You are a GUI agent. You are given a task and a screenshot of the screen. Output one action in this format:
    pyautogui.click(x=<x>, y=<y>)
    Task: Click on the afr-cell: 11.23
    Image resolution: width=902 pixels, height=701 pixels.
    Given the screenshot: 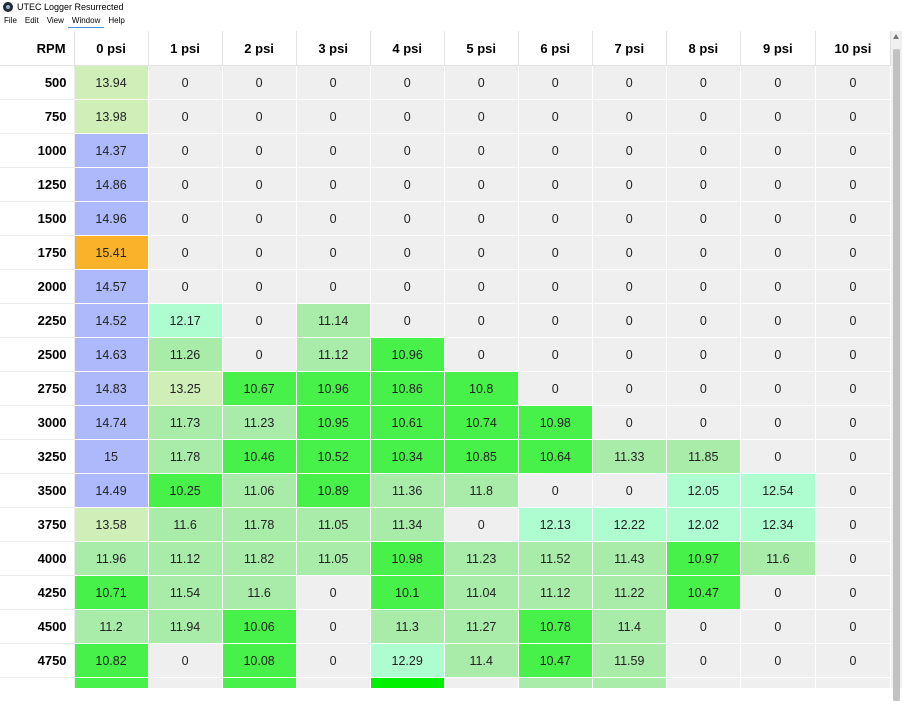 What is the action you would take?
    pyautogui.click(x=481, y=558)
    